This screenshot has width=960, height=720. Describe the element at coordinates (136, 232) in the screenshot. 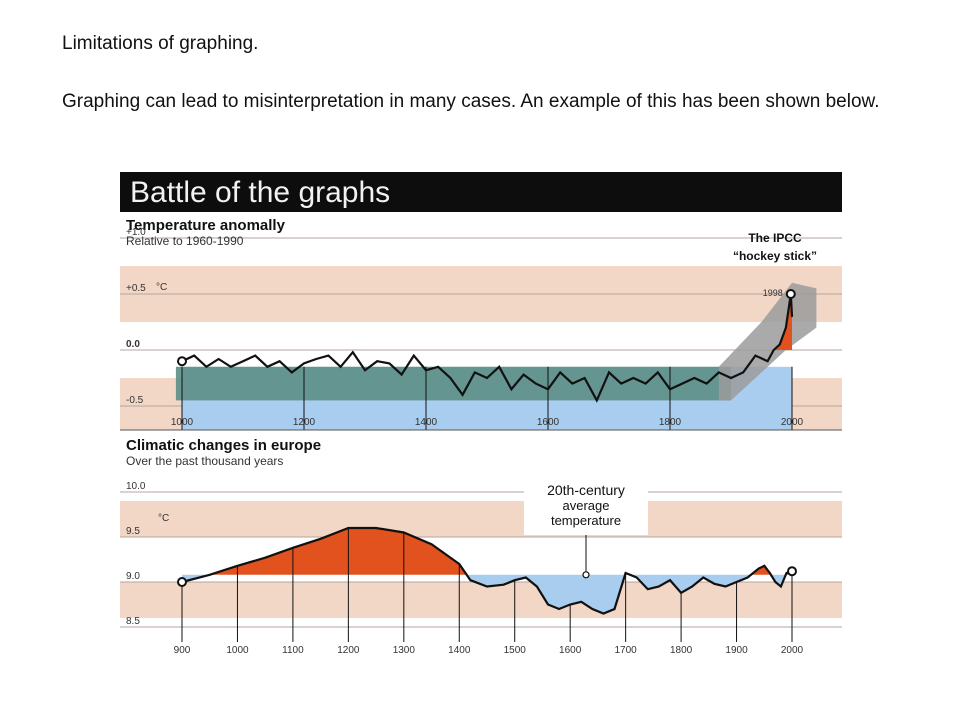

I see `y-tick-label: +1.0` at that location.